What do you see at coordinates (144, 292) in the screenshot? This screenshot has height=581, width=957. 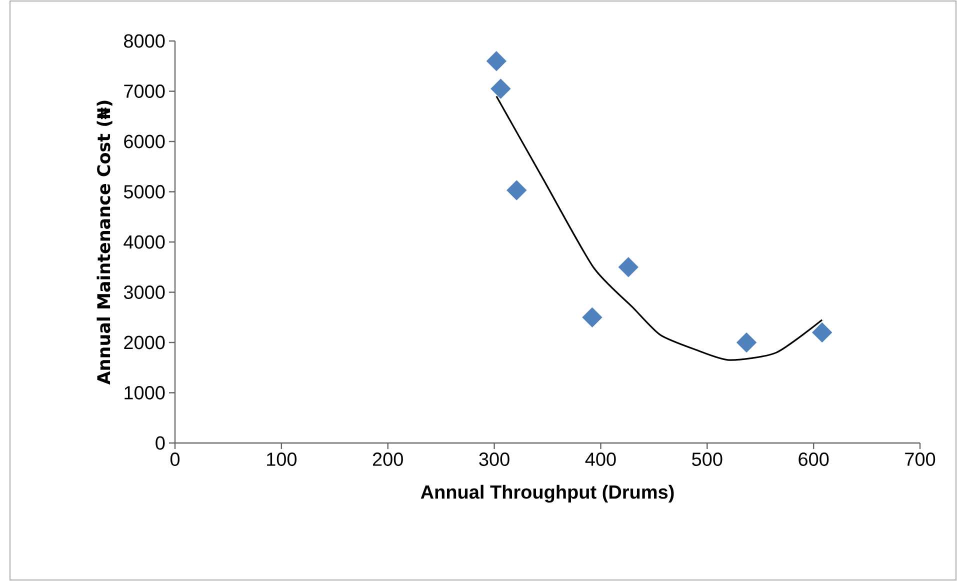 I see `y-tick-label: 3000` at bounding box center [144, 292].